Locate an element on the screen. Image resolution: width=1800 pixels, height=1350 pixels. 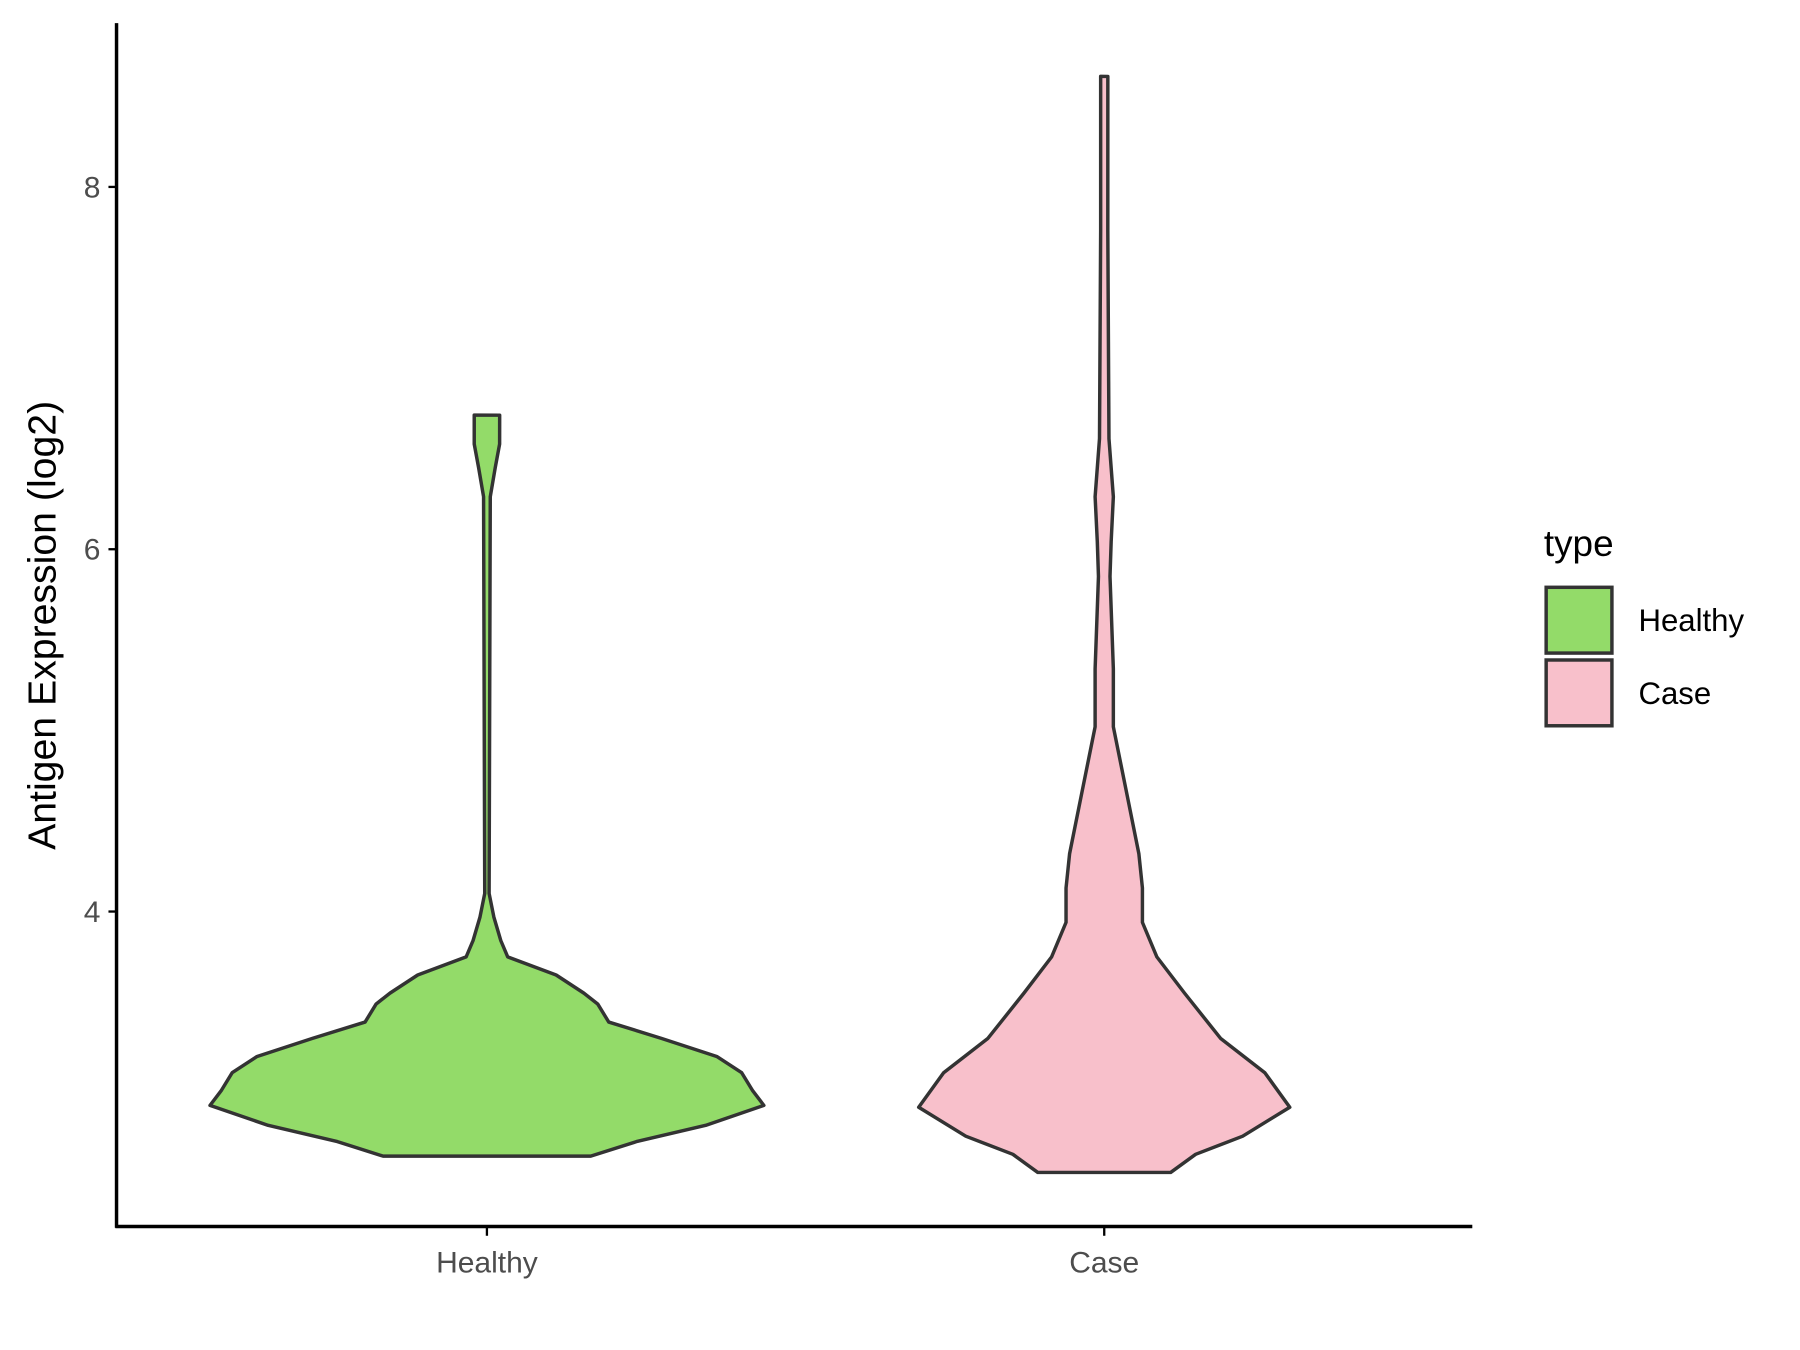
x-ticks: Healthy Case is located at coordinates (787, 1253).